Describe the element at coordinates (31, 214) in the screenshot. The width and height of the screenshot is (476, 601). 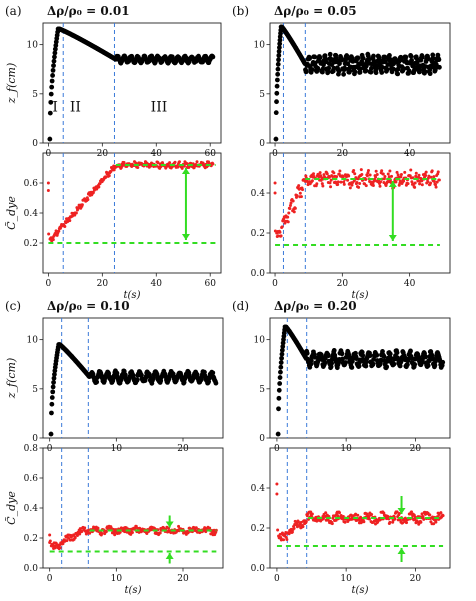
I see `y-tick-label: 0.4` at that location.